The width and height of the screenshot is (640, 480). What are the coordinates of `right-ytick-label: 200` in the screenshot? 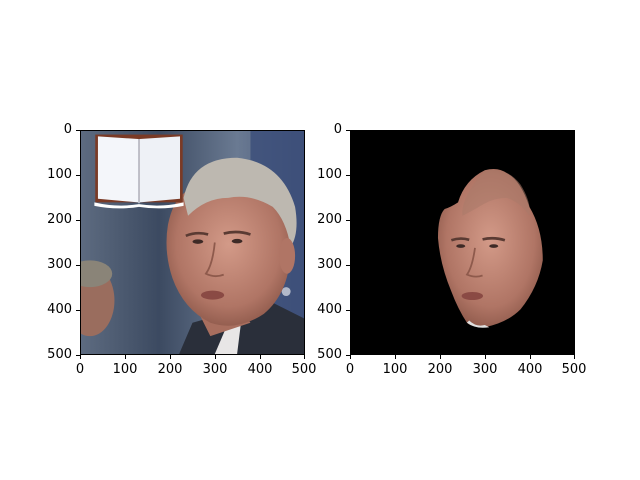 It's located at (329, 219).